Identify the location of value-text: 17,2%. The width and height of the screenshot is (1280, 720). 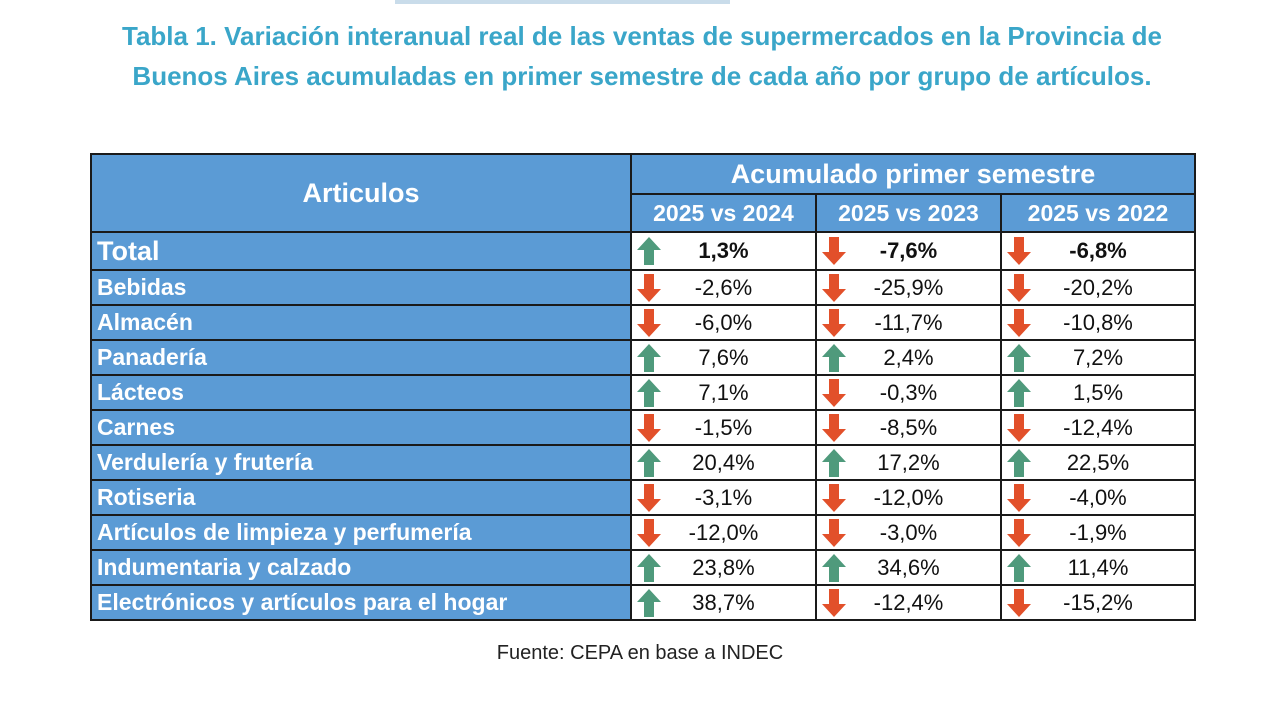
(908, 462).